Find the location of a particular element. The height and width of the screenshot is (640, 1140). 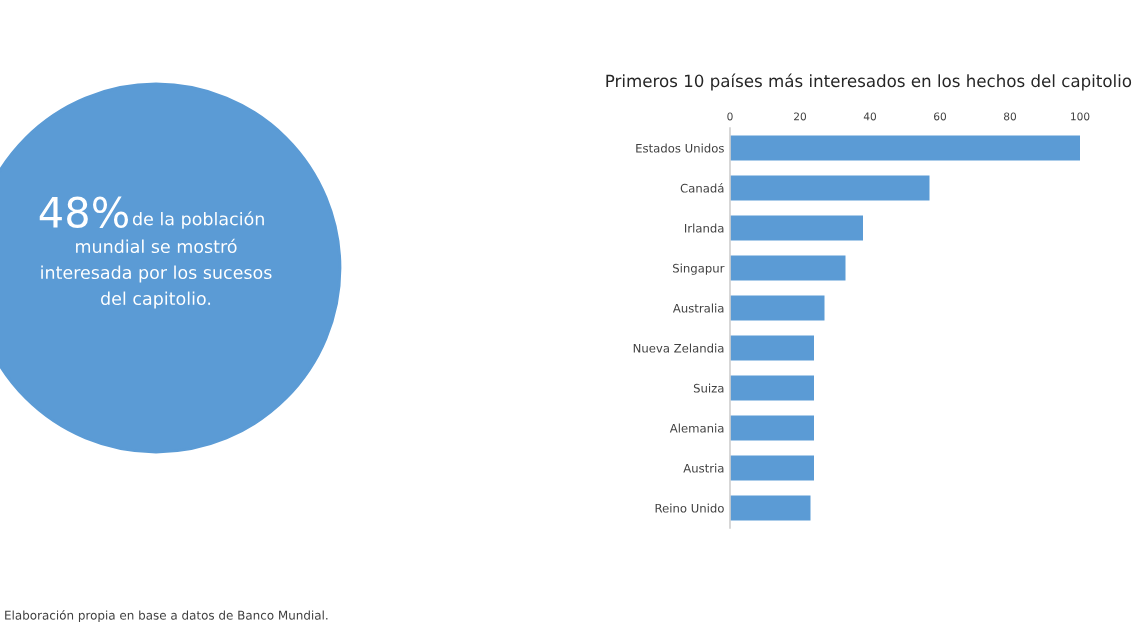

text: 48% is located at coordinates (84, 212).